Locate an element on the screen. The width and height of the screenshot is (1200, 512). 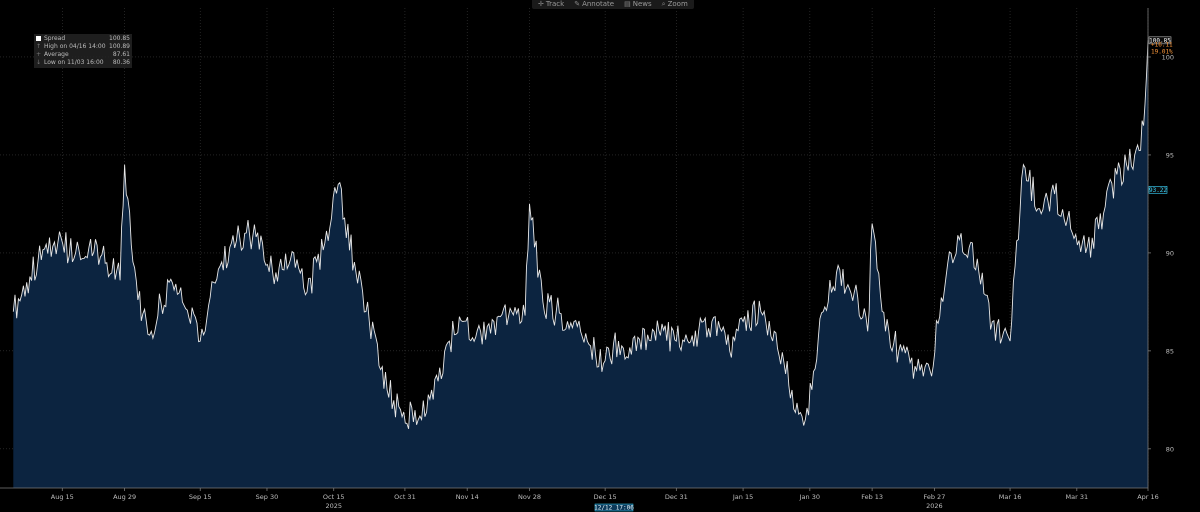
x-tick-label: Dec 15 is located at coordinates (605, 497).